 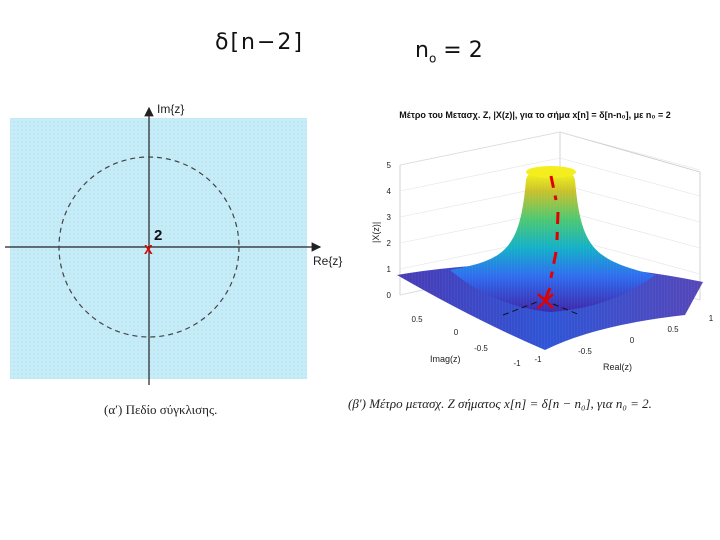 I want to click on handwritten-delta-label: δ[n−2], so click(x=259, y=42).